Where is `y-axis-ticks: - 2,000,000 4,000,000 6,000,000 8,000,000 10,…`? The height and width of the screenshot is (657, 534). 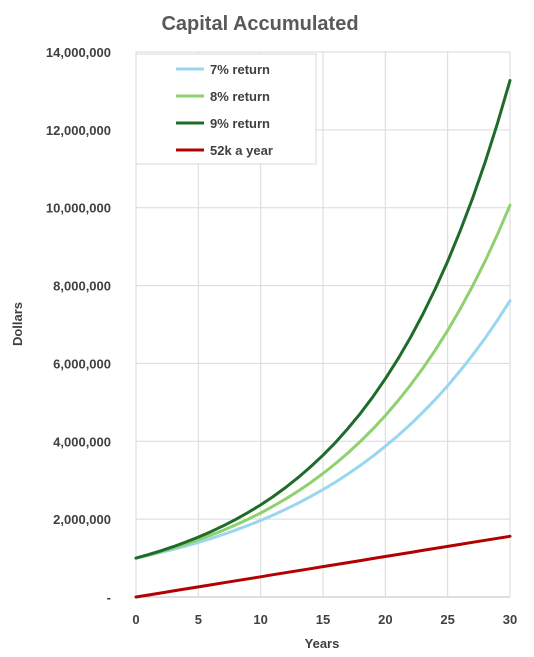
y-axis-ticks: - 2,000,000 4,000,000 6,000,000 8,000,000 10,… is located at coordinates (78, 325).